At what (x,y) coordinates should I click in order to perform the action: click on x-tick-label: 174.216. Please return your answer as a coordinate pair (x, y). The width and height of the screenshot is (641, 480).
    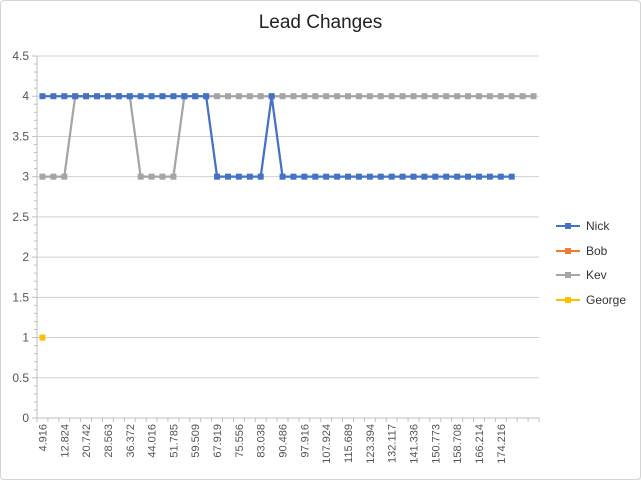
    Looking at the image, I should click on (502, 444).